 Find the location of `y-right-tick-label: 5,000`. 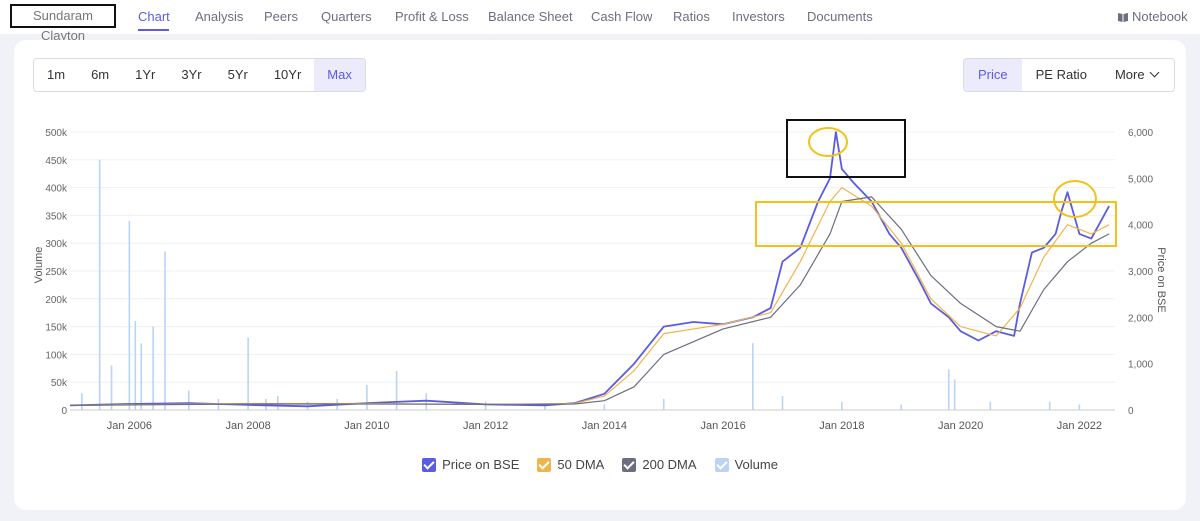

y-right-tick-label: 5,000 is located at coordinates (1140, 179).